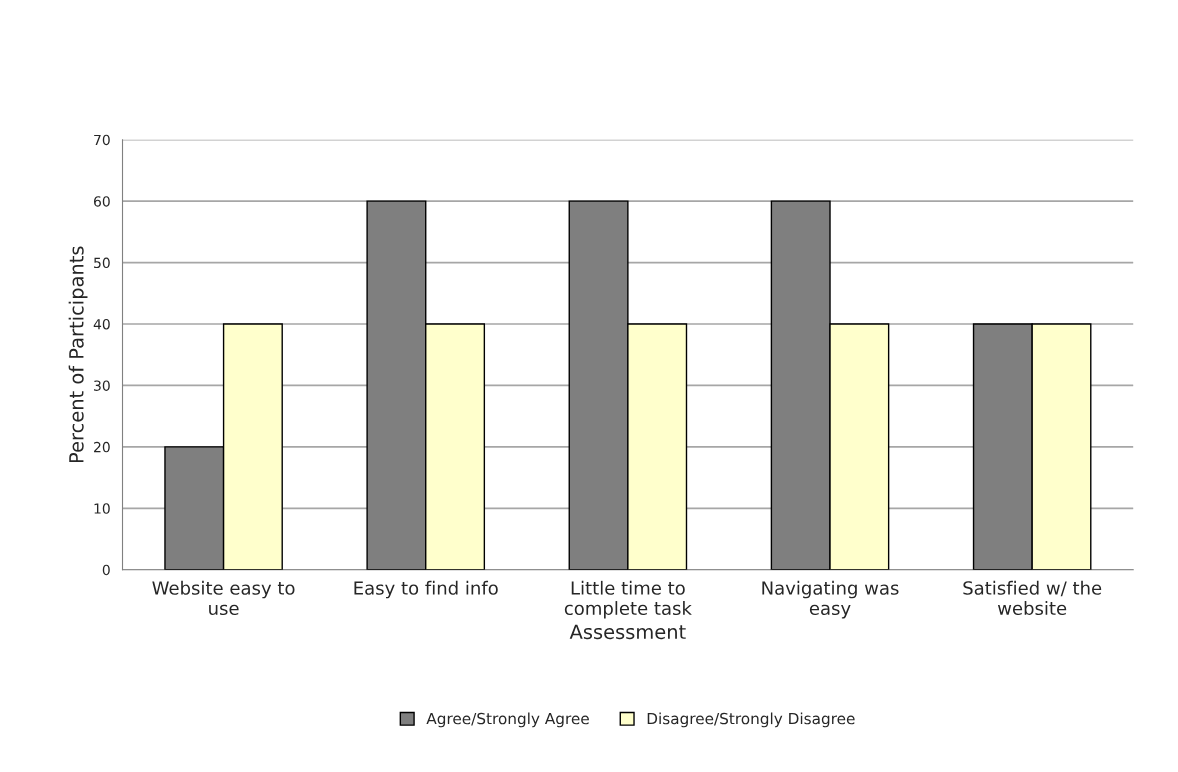 The height and width of the screenshot is (772, 1178). What do you see at coordinates (426, 589) in the screenshot?
I see `x-tick-label: Easy to find info` at bounding box center [426, 589].